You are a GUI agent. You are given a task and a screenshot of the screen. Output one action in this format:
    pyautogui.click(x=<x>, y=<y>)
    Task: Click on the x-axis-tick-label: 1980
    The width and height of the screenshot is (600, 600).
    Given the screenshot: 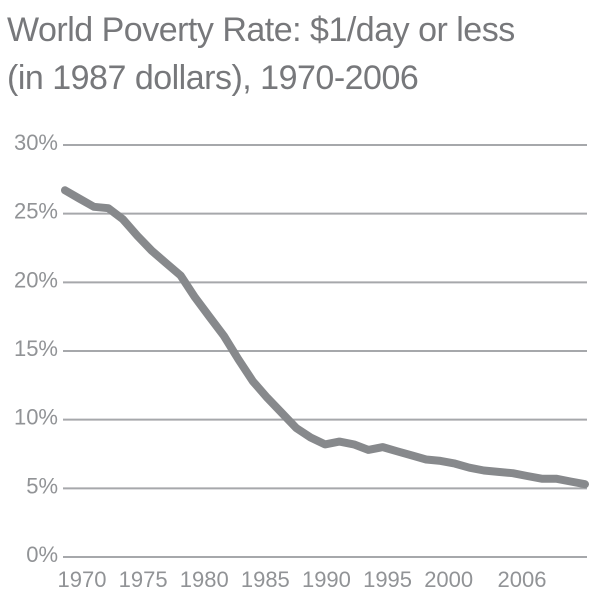 What is the action you would take?
    pyautogui.click(x=204, y=579)
    